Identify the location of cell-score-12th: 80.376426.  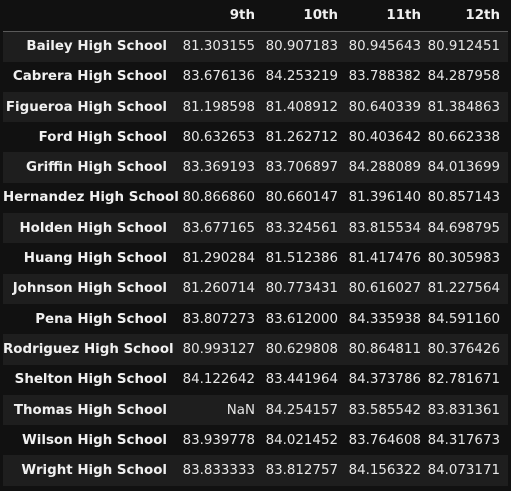
(463, 349).